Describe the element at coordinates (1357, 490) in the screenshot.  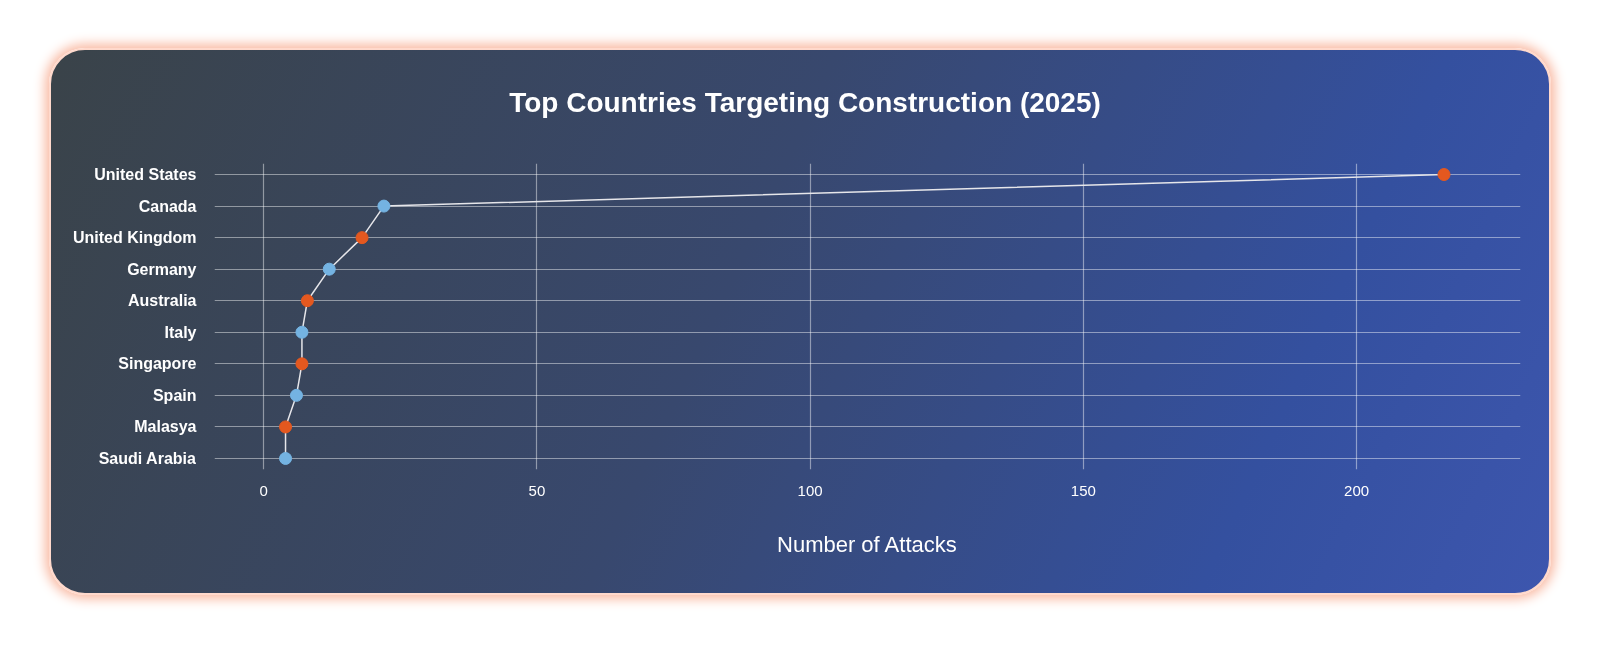
I see `x-tick-label: 200` at that location.